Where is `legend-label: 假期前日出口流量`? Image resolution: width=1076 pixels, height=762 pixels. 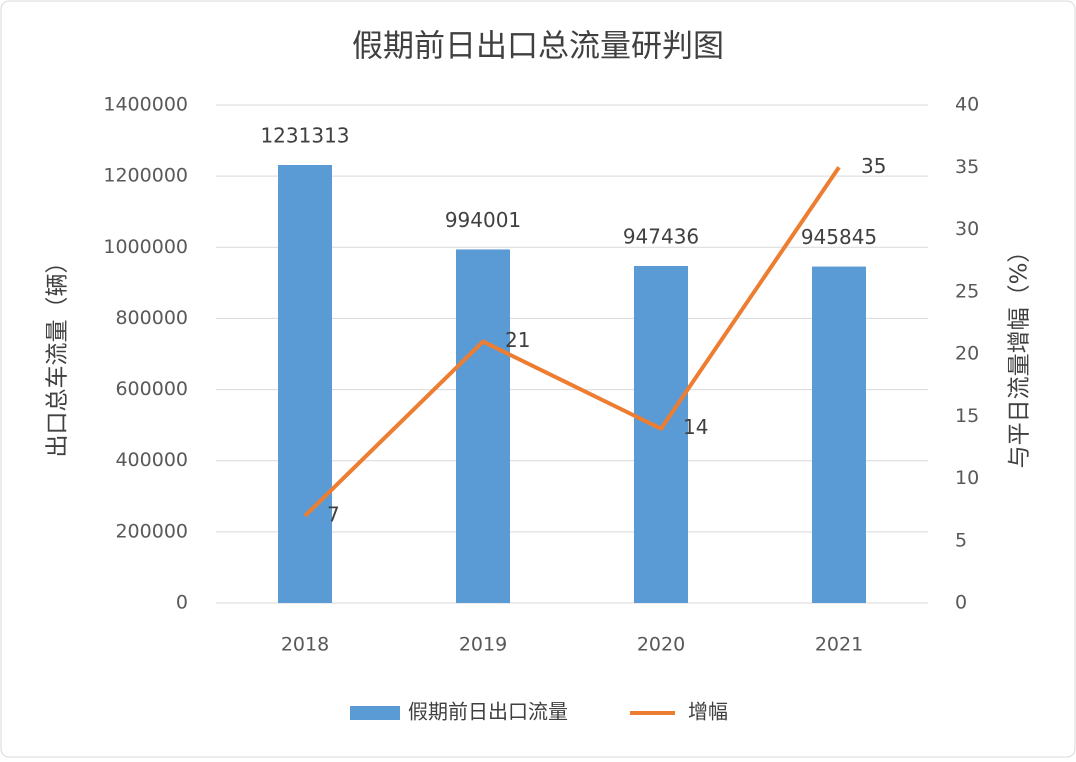
legend-label: 假期前日出口流量 is located at coordinates (488, 712).